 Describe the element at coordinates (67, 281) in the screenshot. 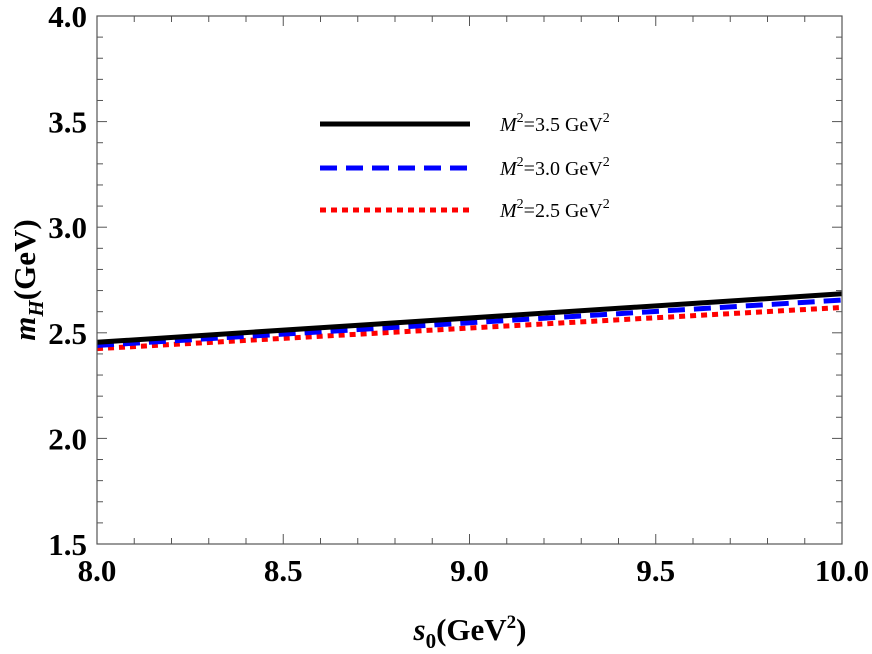

I see `y-tick-labels: 1.5 2.0 2.5 3.0 3.5 4.0` at that location.